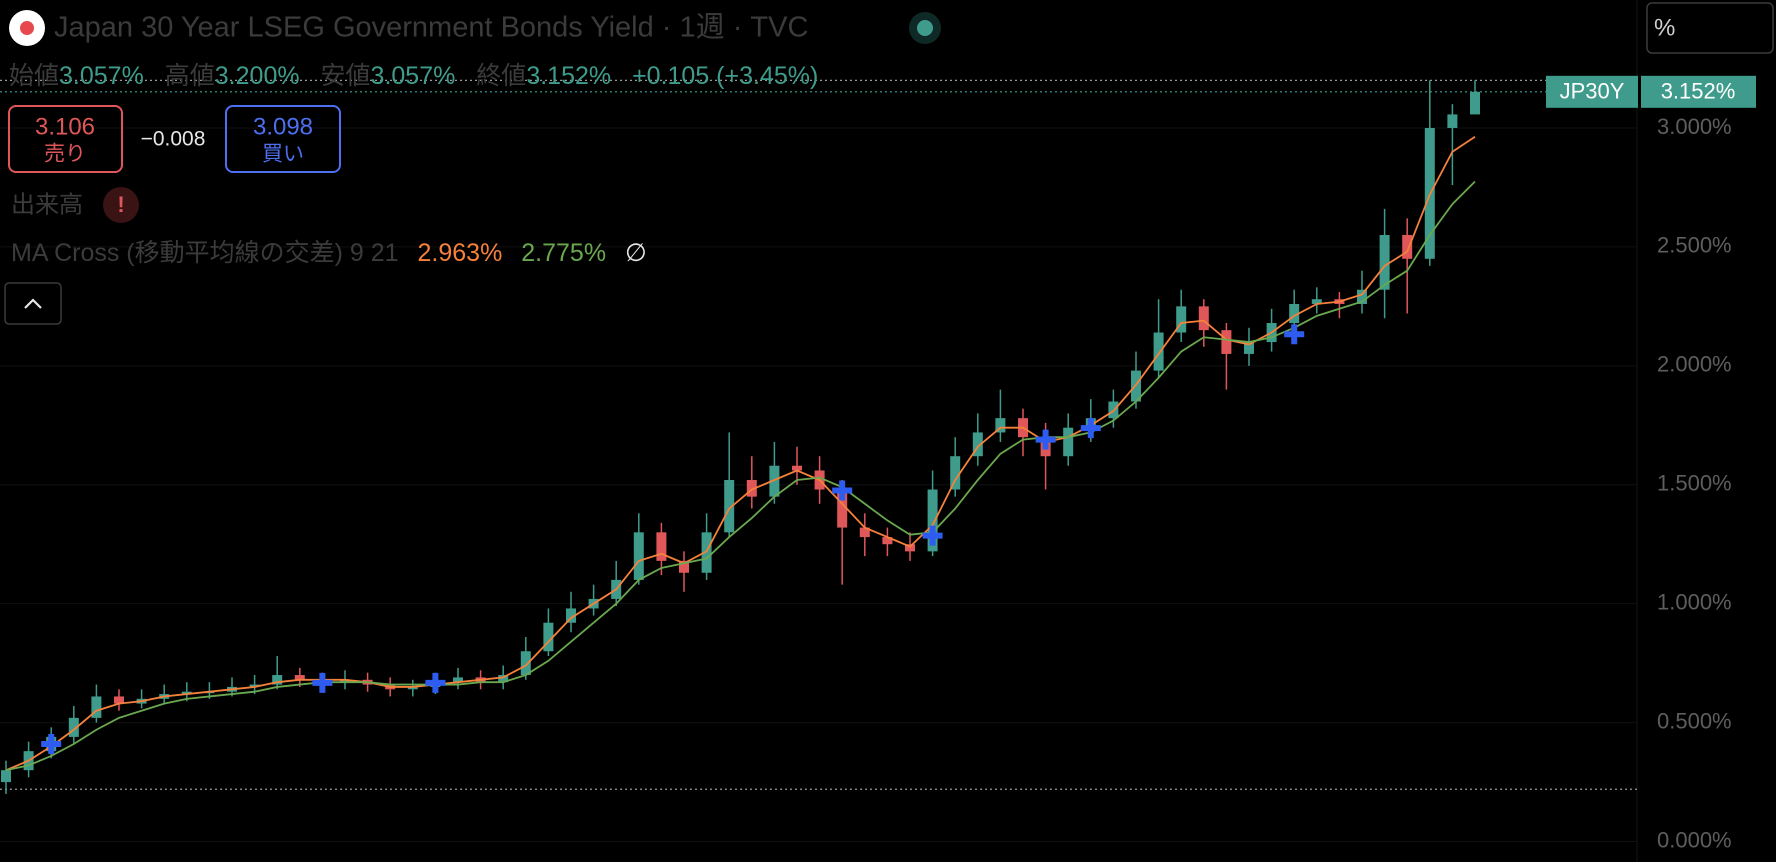 Image resolution: width=1776 pixels, height=862 pixels. I want to click on y-tick-label: 0.000%, so click(1694, 839).